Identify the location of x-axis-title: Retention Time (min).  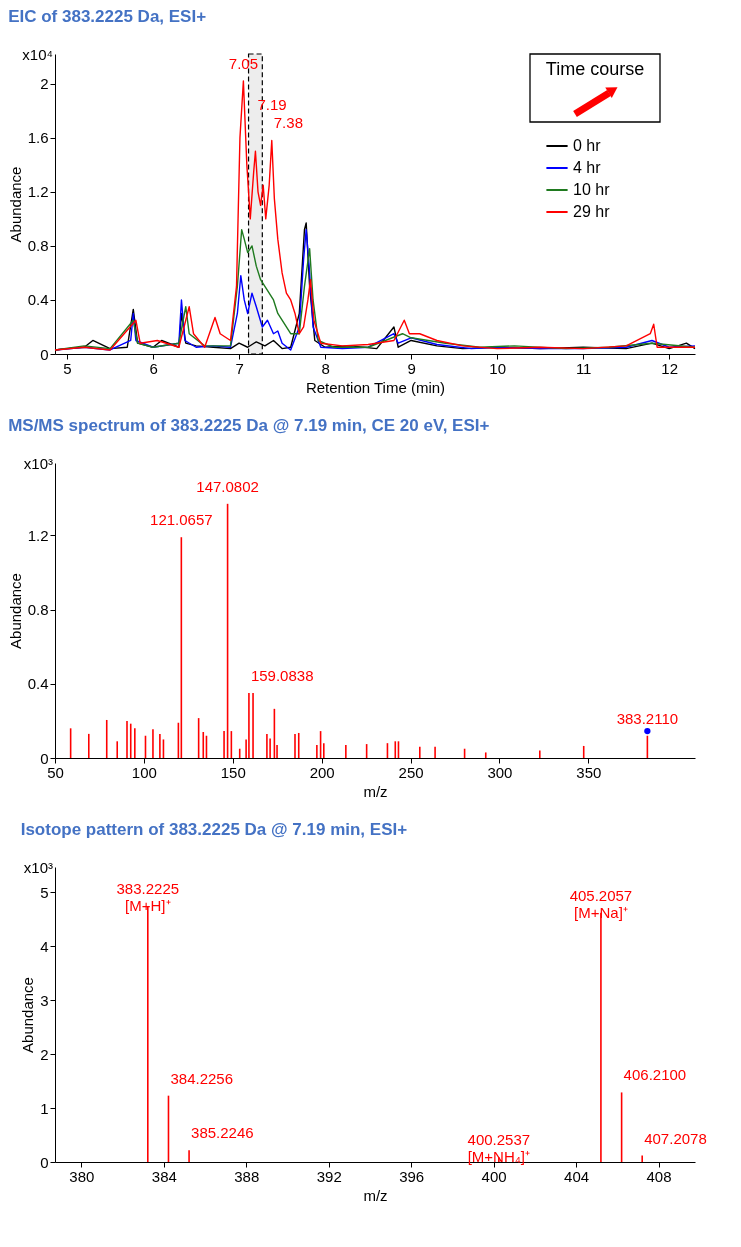
(375, 387).